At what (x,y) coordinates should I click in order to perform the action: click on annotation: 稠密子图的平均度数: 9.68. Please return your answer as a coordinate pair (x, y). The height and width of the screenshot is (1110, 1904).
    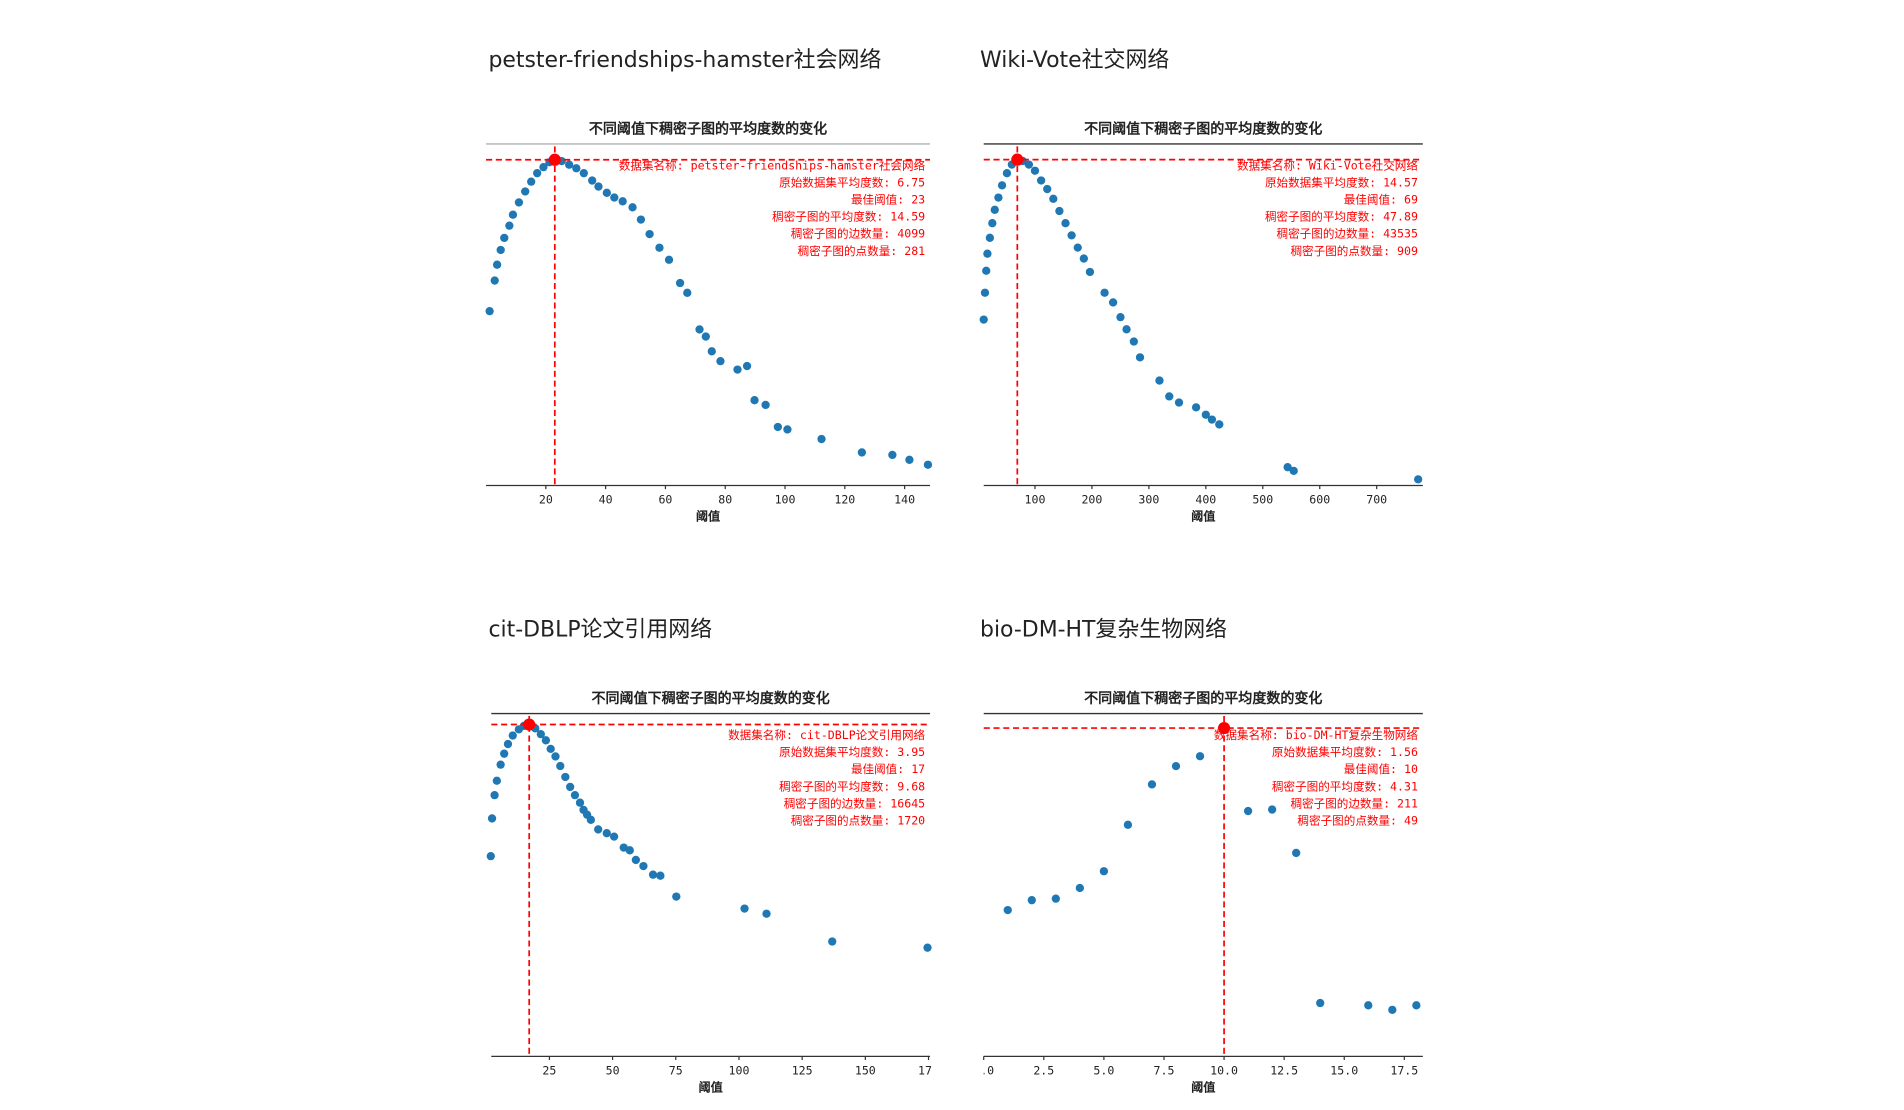
    Looking at the image, I should click on (852, 786).